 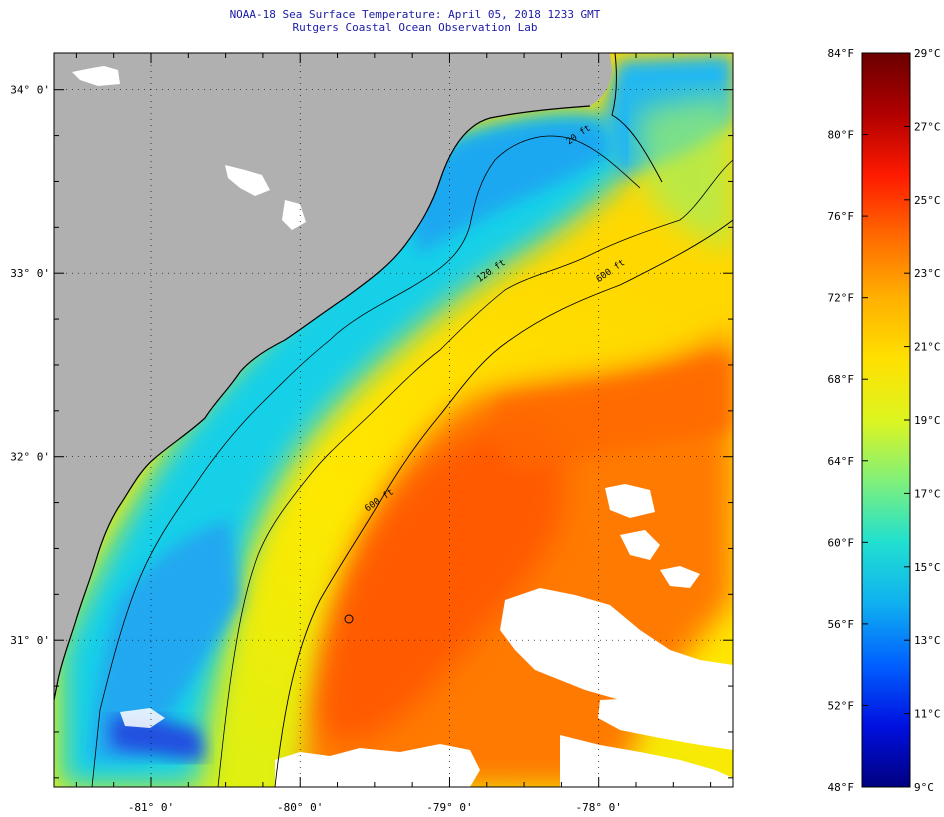 I want to click on cool-coastal-south, so click(x=165, y=640).